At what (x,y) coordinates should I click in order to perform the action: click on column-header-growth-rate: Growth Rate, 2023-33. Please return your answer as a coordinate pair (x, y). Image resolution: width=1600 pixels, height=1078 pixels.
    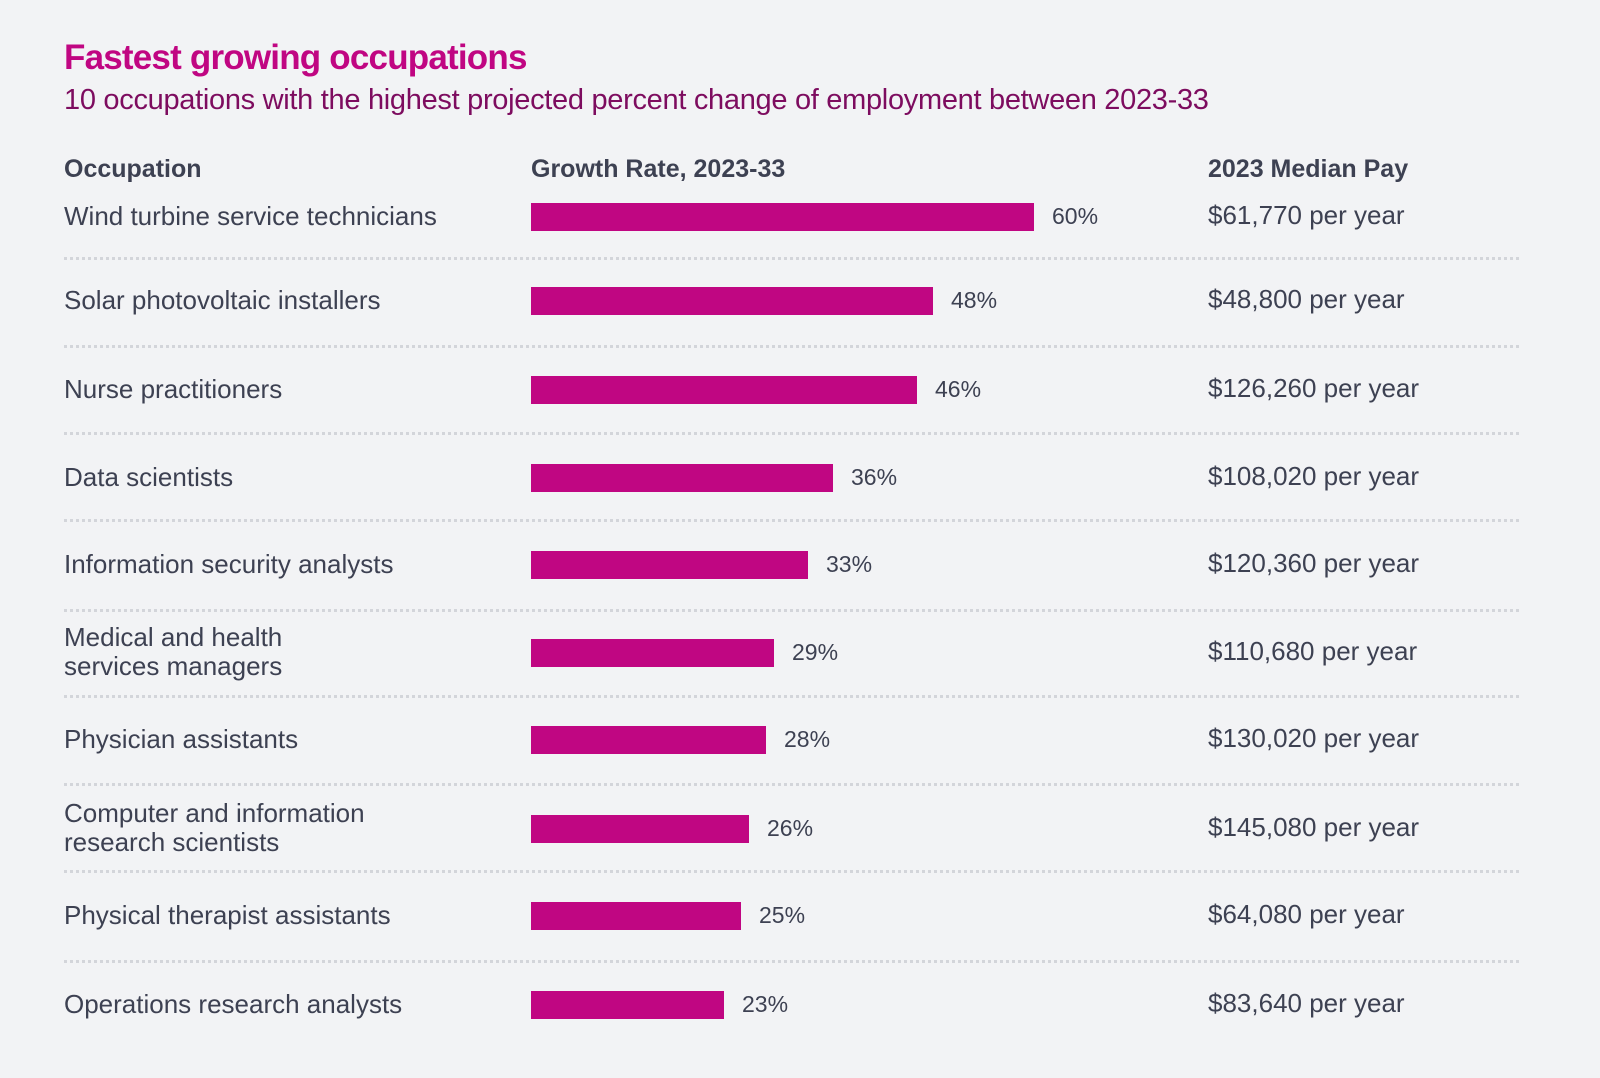
    Looking at the image, I should click on (658, 169).